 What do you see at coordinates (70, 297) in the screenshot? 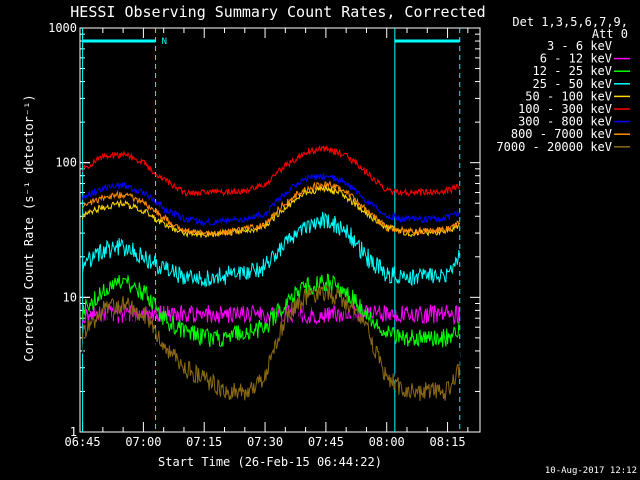
I see `y-tick-label: 10` at bounding box center [70, 297].